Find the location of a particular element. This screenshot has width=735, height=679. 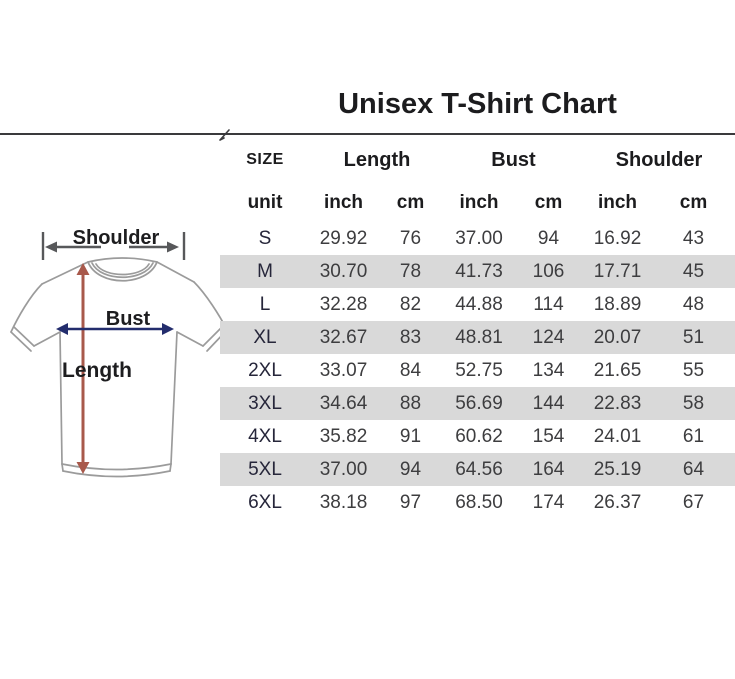

pencil-mark is located at coordinates (224, 135).